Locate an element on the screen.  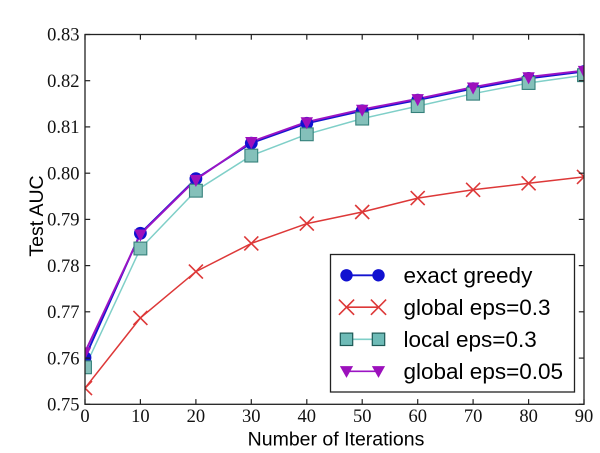
svg-text: 20 is located at coordinates (196, 417).